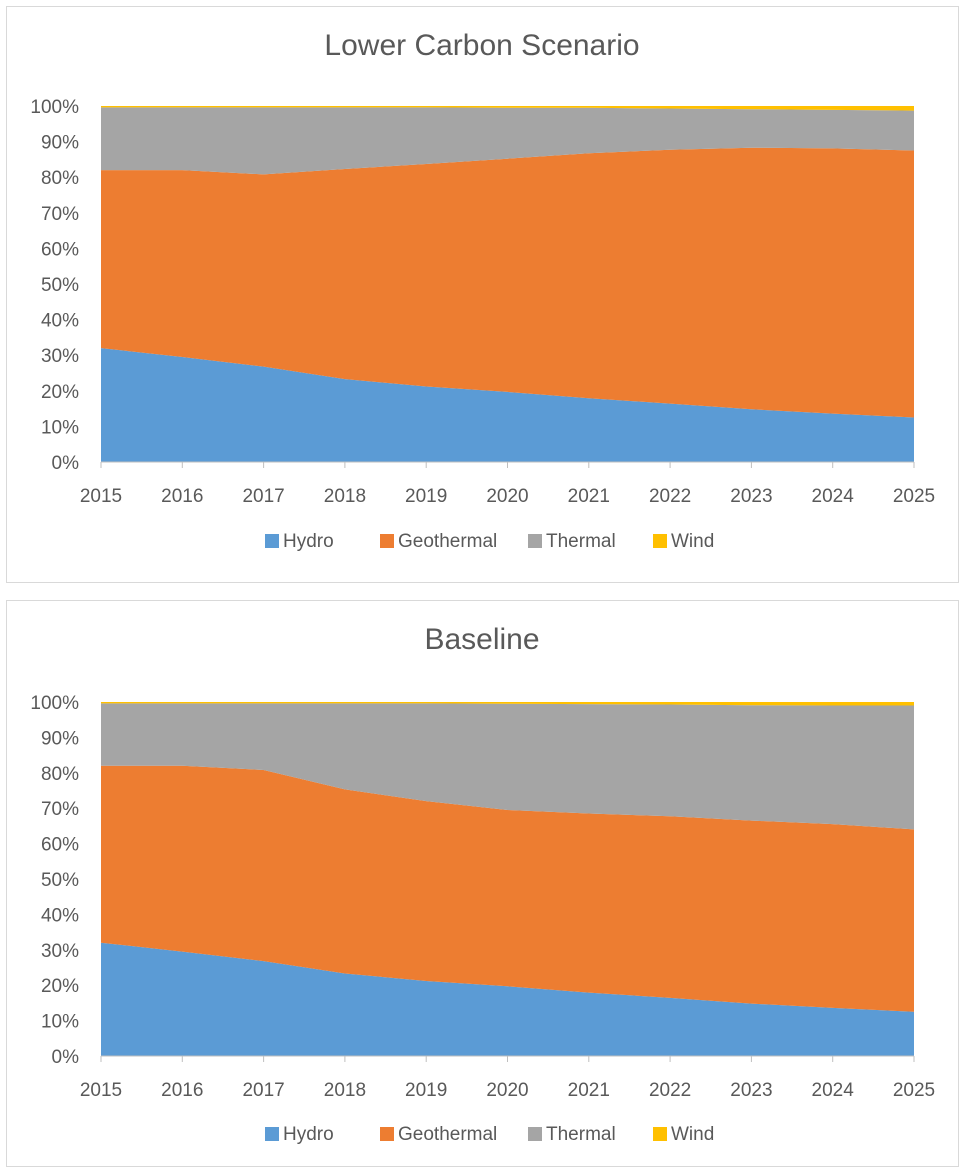 The width and height of the screenshot is (959, 1173). Describe the element at coordinates (481, 45) in the screenshot. I see `chart-title: Lower Carbon Scenario` at that location.